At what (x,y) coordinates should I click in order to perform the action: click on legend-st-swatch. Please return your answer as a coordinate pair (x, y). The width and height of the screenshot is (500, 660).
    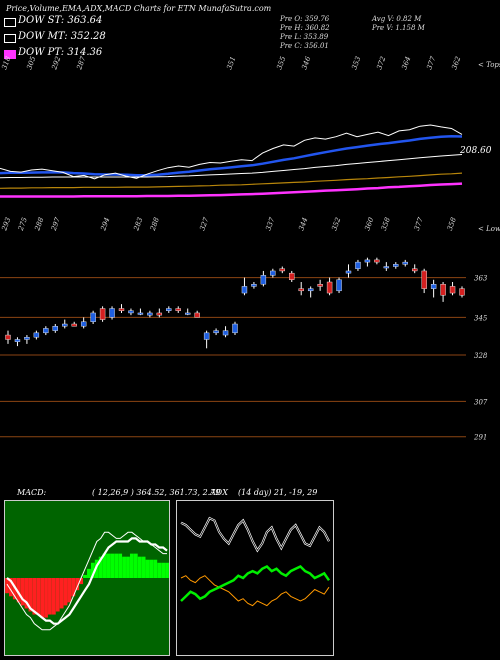
    Looking at the image, I should click on (10, 22).